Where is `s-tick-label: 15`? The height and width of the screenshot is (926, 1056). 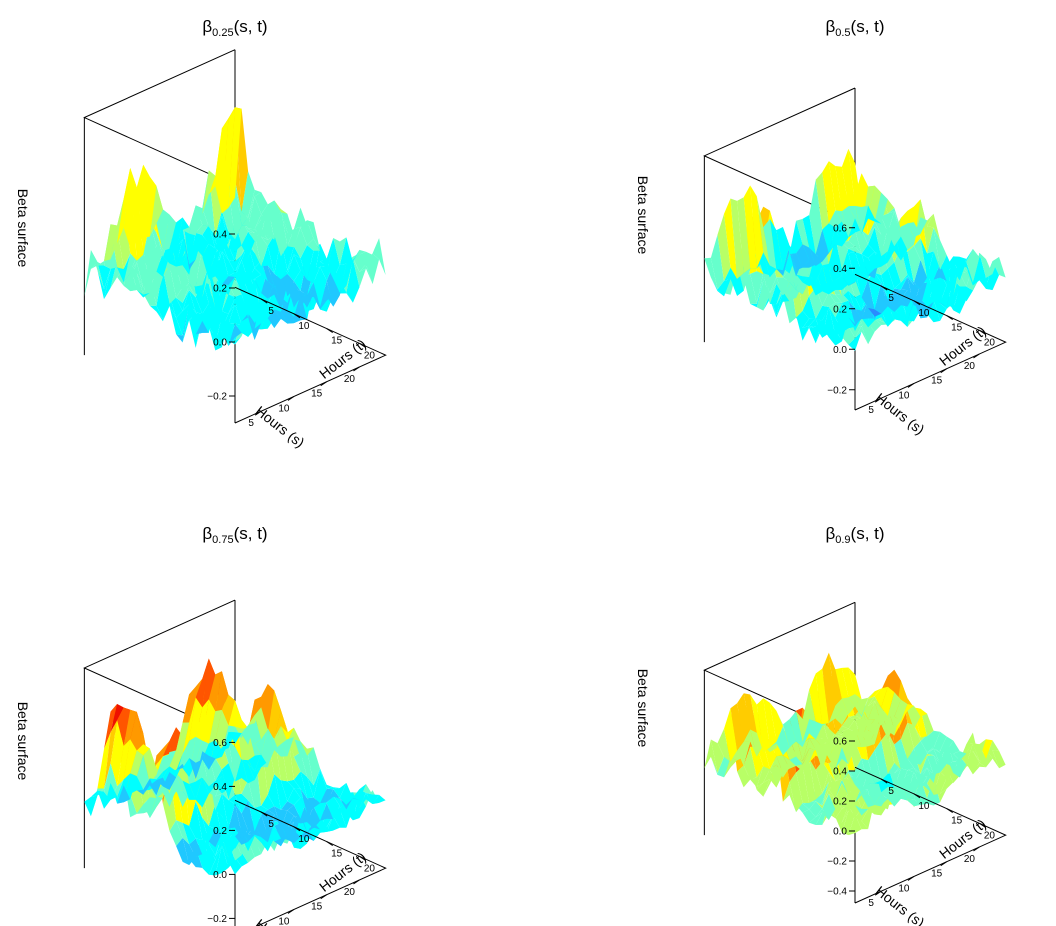
s-tick-label: 15 is located at coordinates (317, 394).